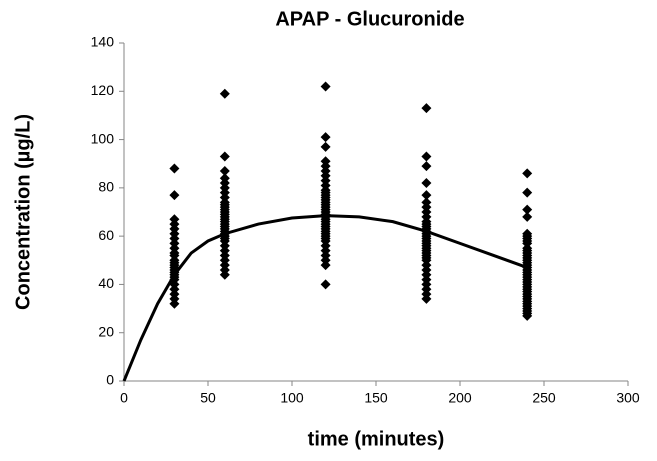  What do you see at coordinates (106, 283) in the screenshot?
I see `y-tick-label: 40` at bounding box center [106, 283].